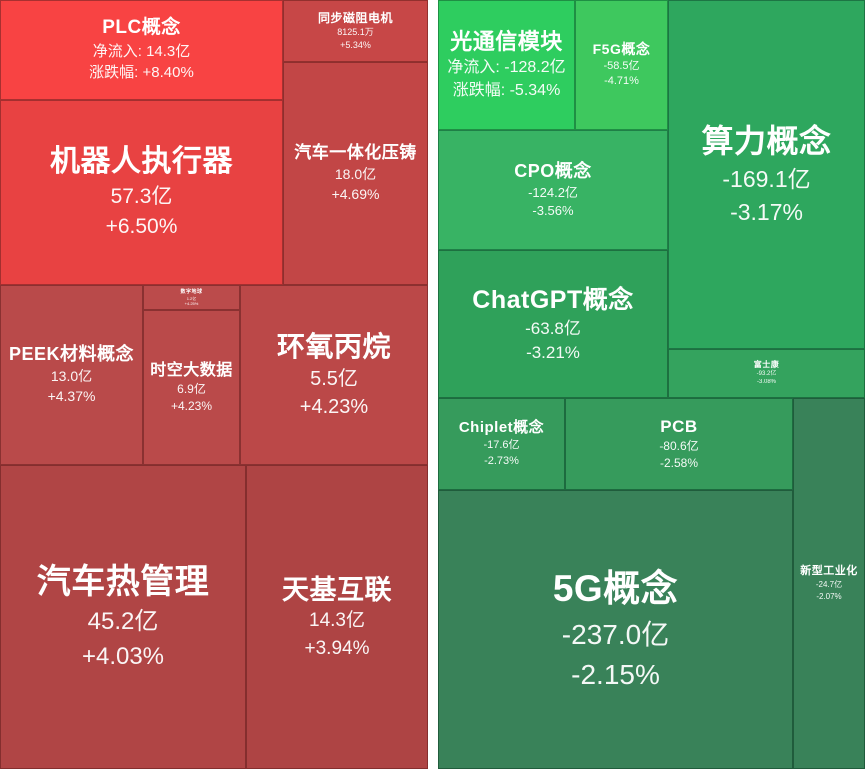 The image size is (865, 771). Describe the element at coordinates (355, 153) in the screenshot. I see `sector-name: 汽车一体化压铸` at that location.